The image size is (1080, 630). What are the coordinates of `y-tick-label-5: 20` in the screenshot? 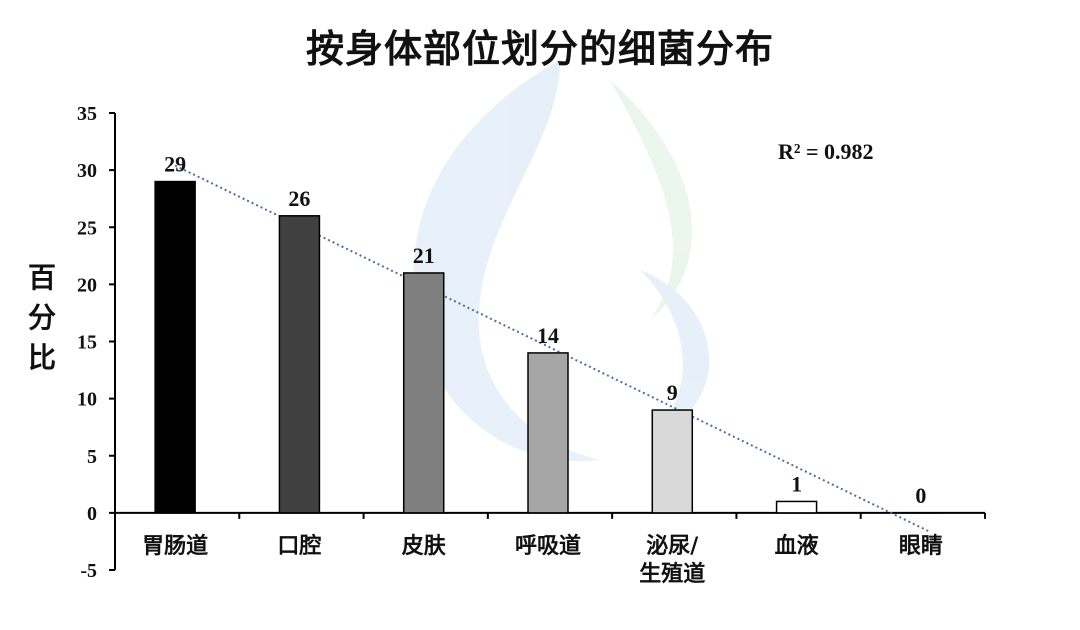 It's located at (87, 285).